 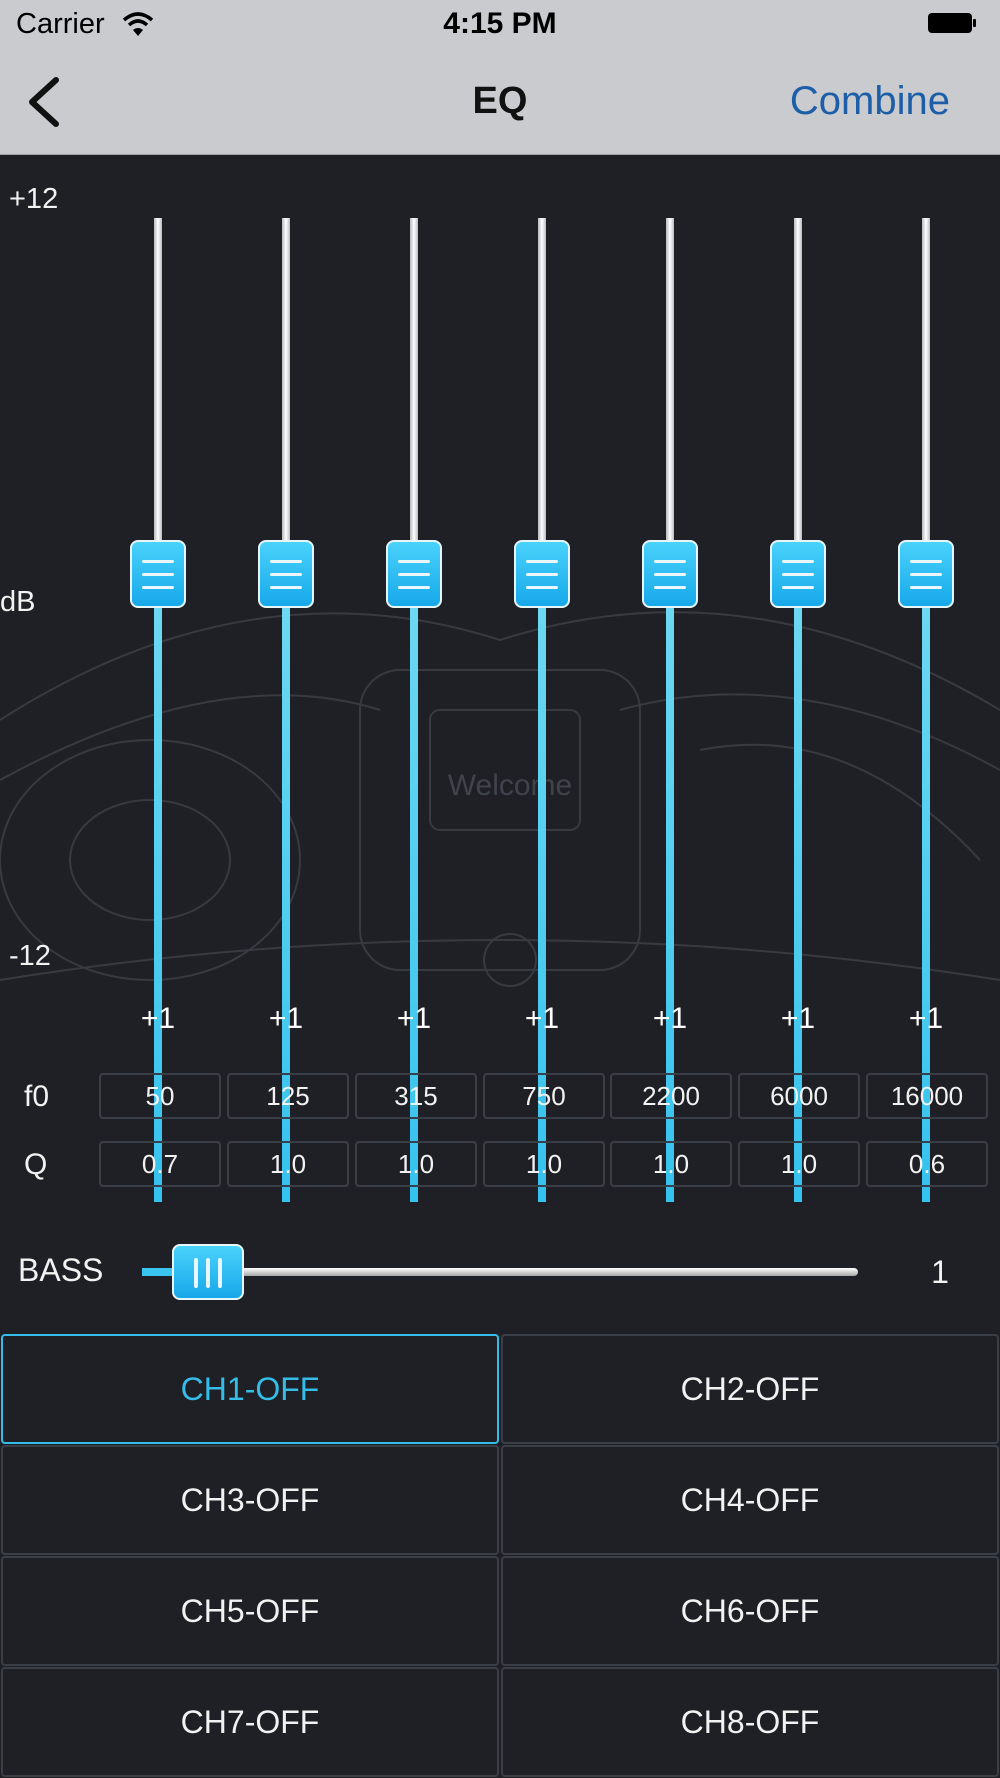 I want to click on f0-field: 50, so click(x=160, y=1096).